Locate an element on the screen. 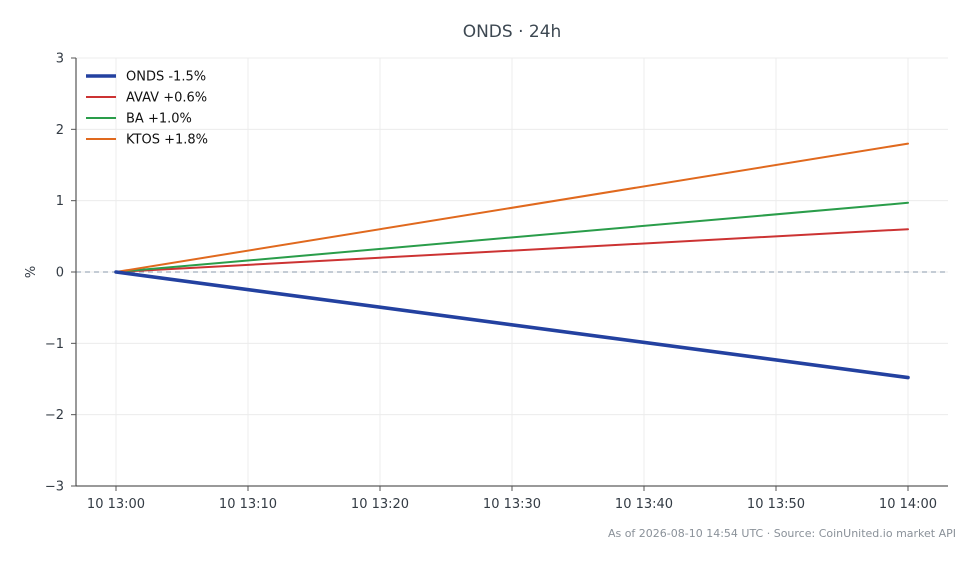  legend-label-avav: AVAV +0.6% is located at coordinates (166, 98).